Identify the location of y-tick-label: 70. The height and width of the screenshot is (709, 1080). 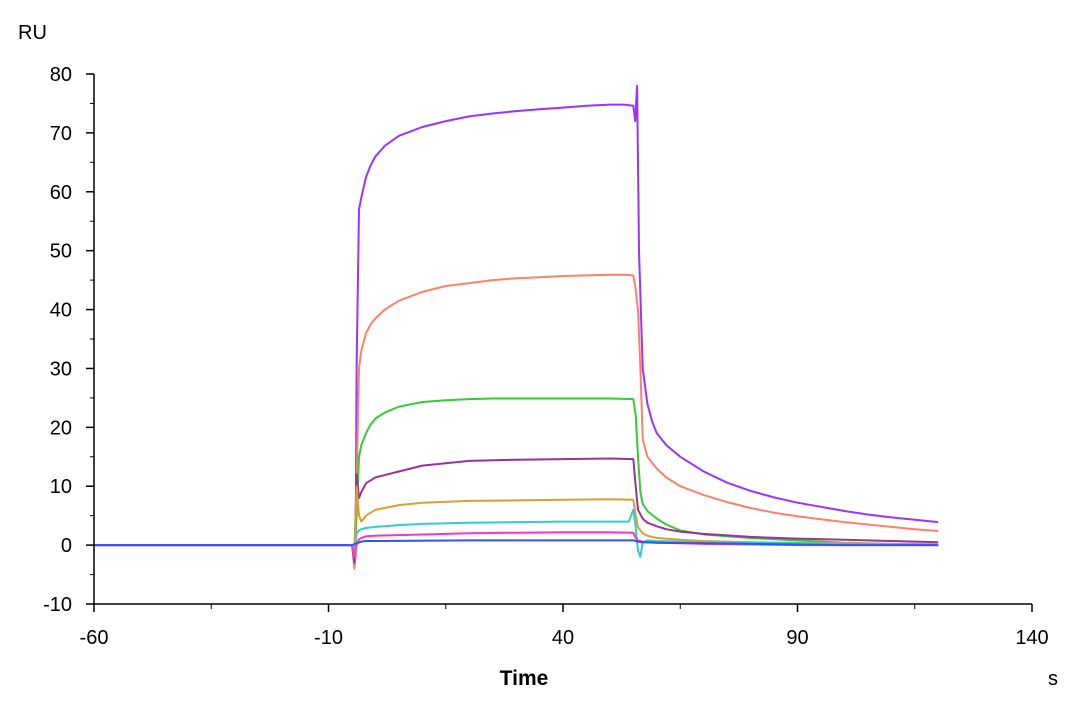
(61, 134).